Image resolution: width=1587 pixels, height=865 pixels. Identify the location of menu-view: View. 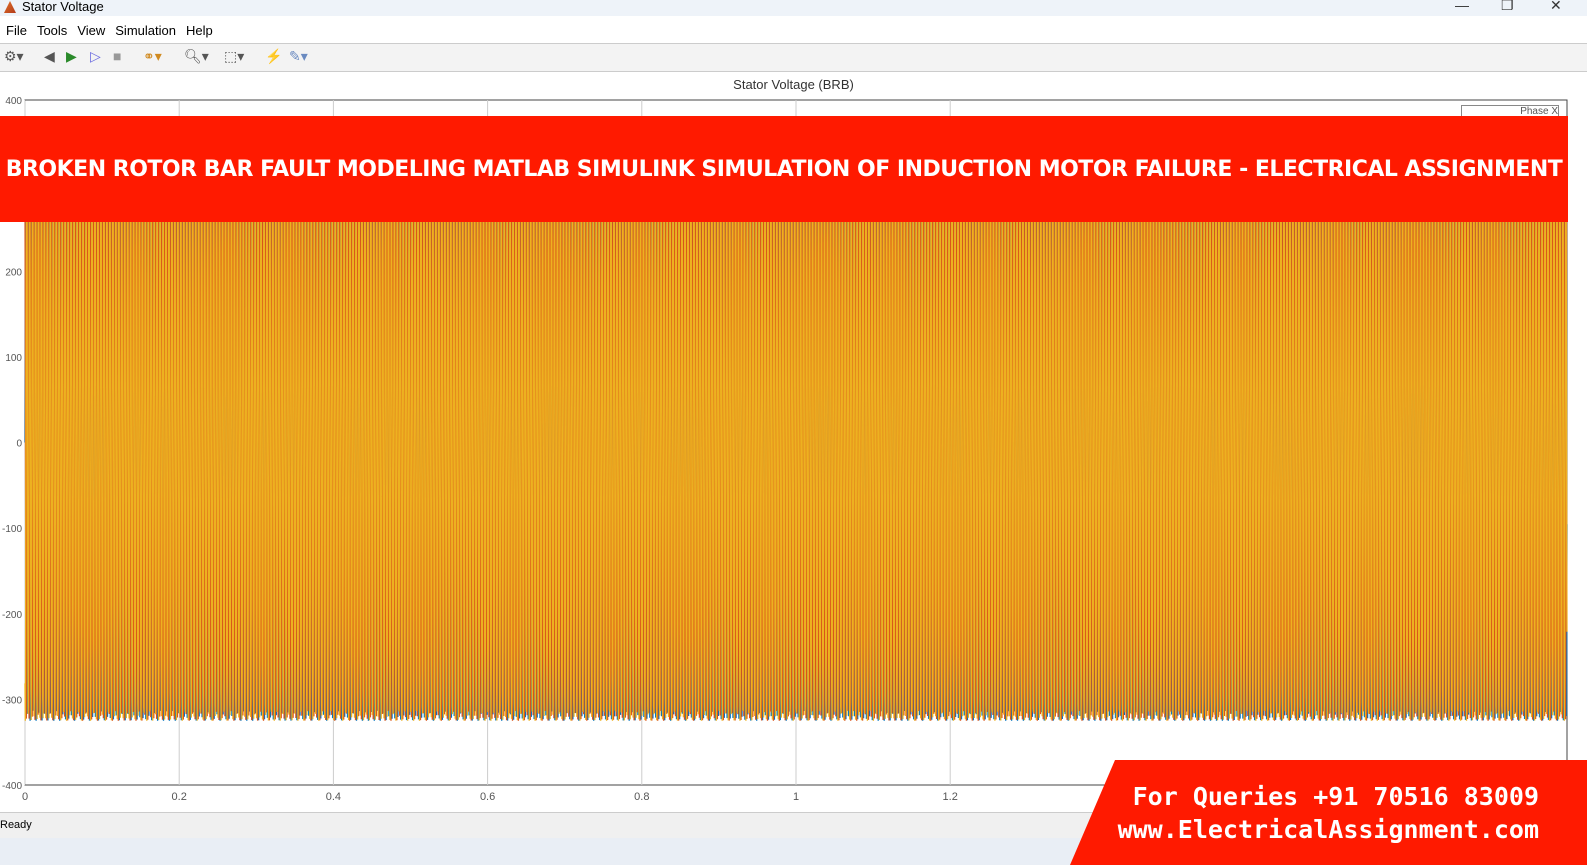
(91, 30).